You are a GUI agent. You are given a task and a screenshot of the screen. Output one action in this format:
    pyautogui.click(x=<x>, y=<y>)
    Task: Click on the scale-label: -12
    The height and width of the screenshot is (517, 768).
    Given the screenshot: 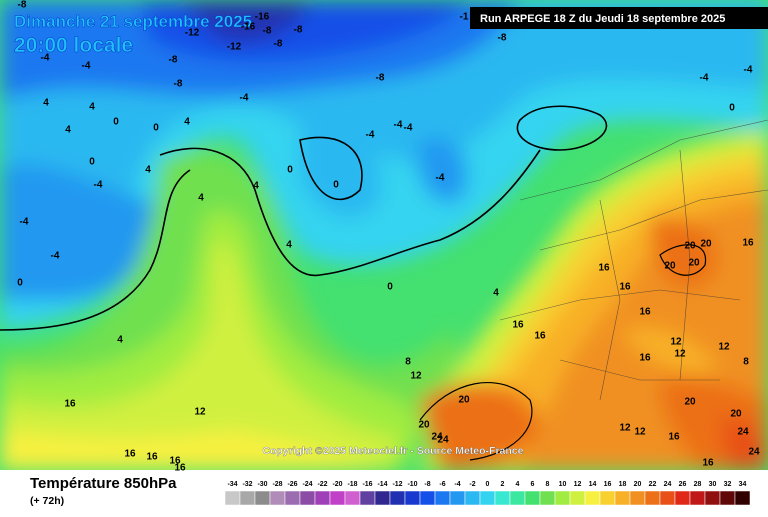 What is the action you would take?
    pyautogui.click(x=397, y=484)
    